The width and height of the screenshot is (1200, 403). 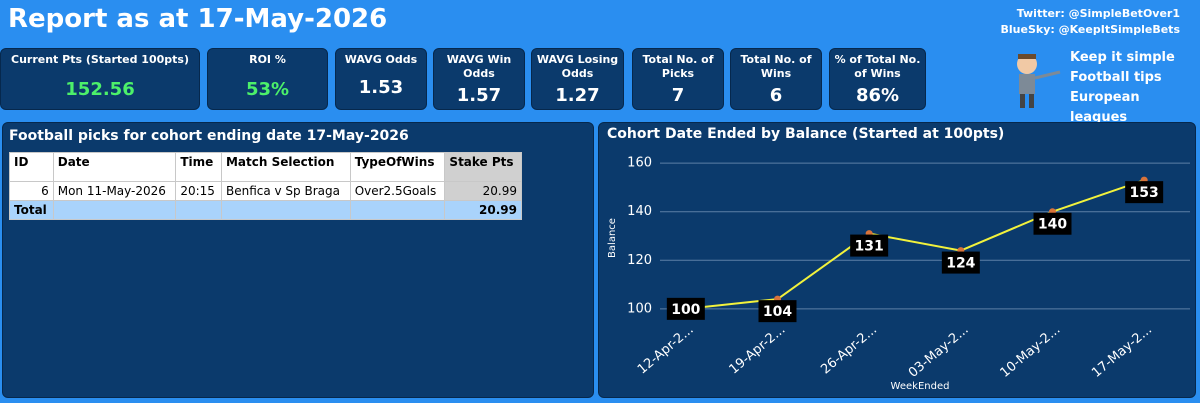 I want to click on cell: 20:15, so click(x=198, y=191).